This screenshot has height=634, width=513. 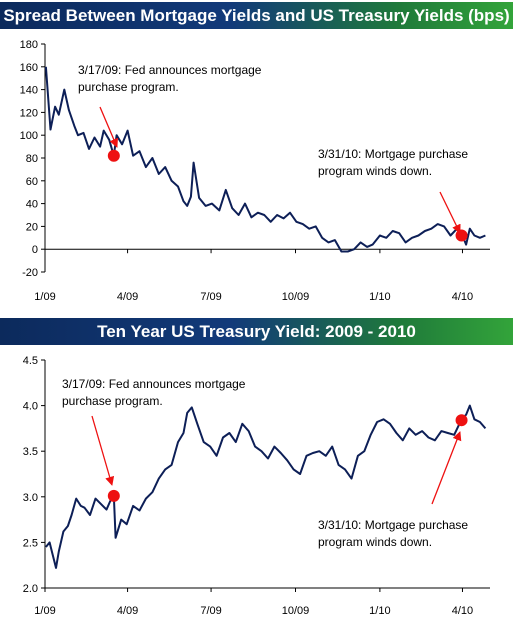 What do you see at coordinates (30, 273) in the screenshot?
I see `y-tick-label: -20` at bounding box center [30, 273].